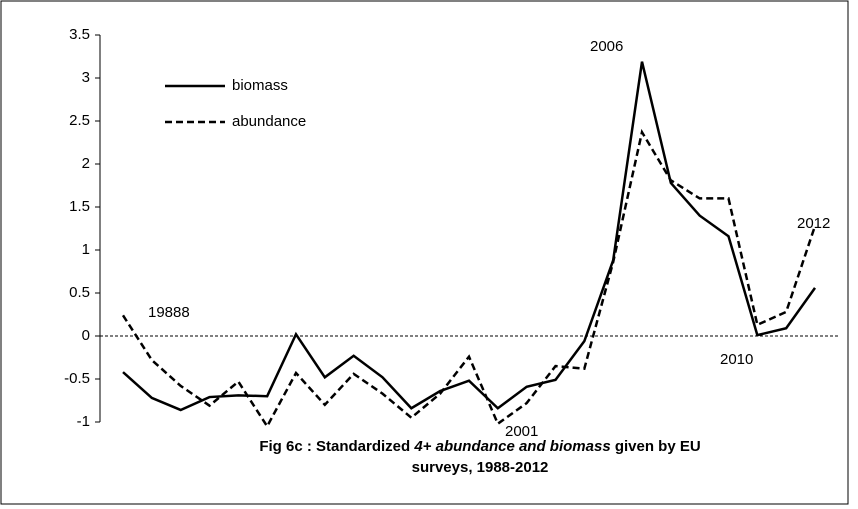 This screenshot has width=858, height=509. Describe the element at coordinates (656, 446) in the screenshot. I see `title-part: given by EU` at that location.